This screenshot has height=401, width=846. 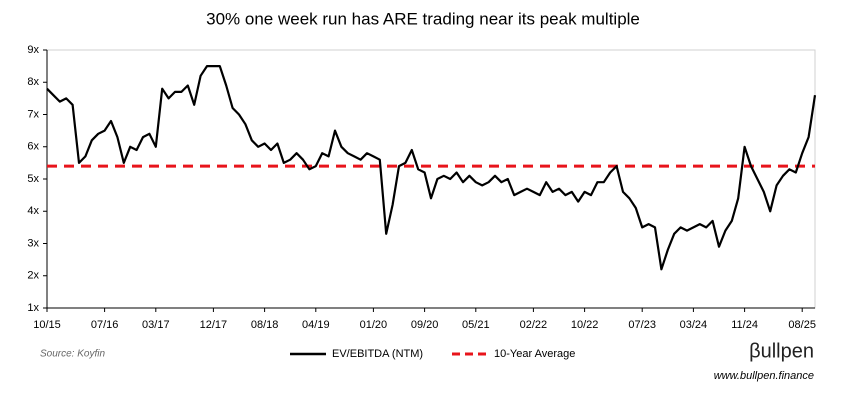 I want to click on x-tick-label: 02/22, so click(x=534, y=325).